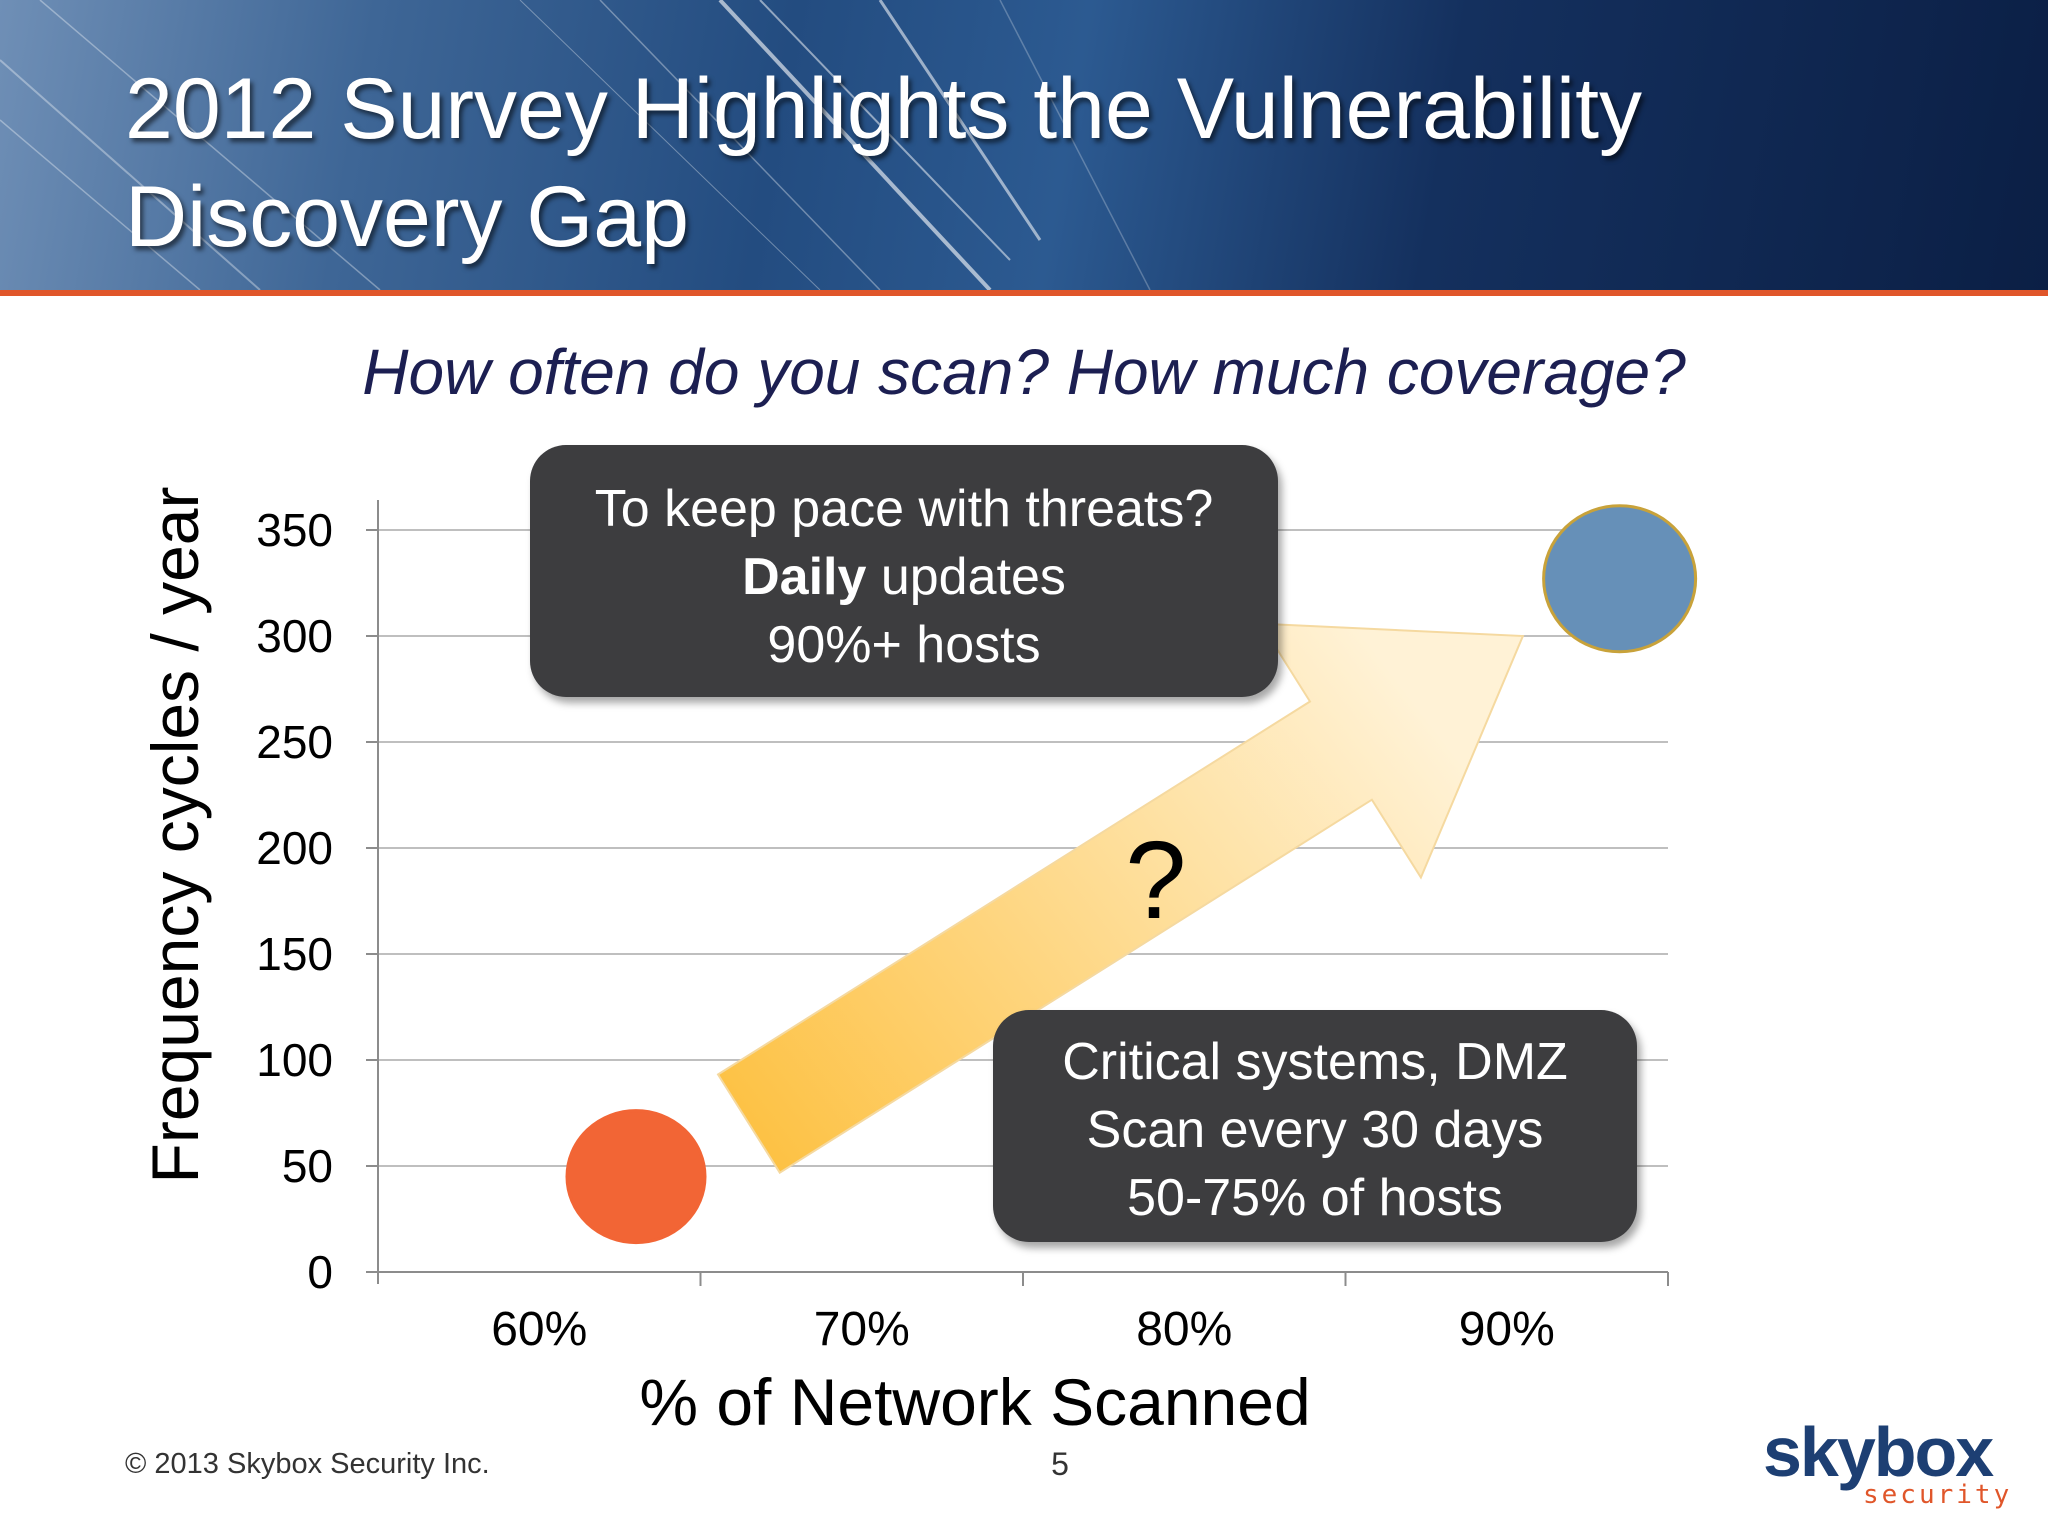 The image size is (2048, 1536). I want to click on skybox-logo: skybox security, so click(1882, 1467).